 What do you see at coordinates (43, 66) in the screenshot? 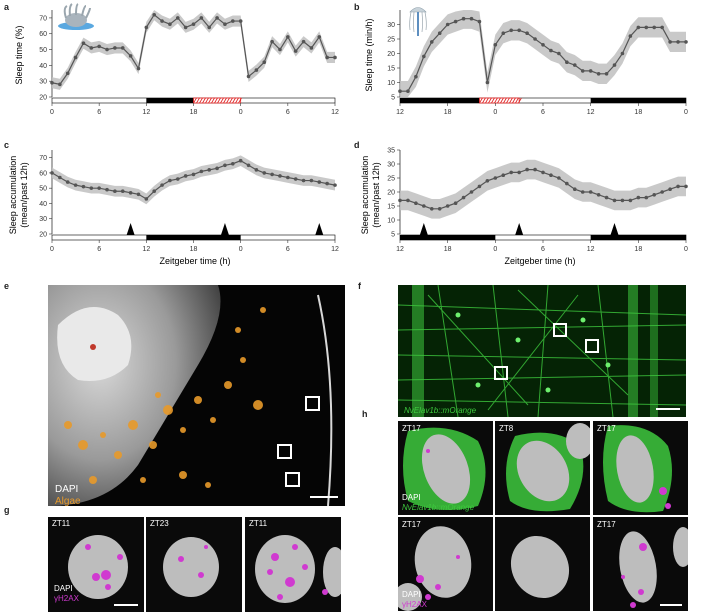
I see `y-tick-label-a: 40` at bounding box center [43, 66].